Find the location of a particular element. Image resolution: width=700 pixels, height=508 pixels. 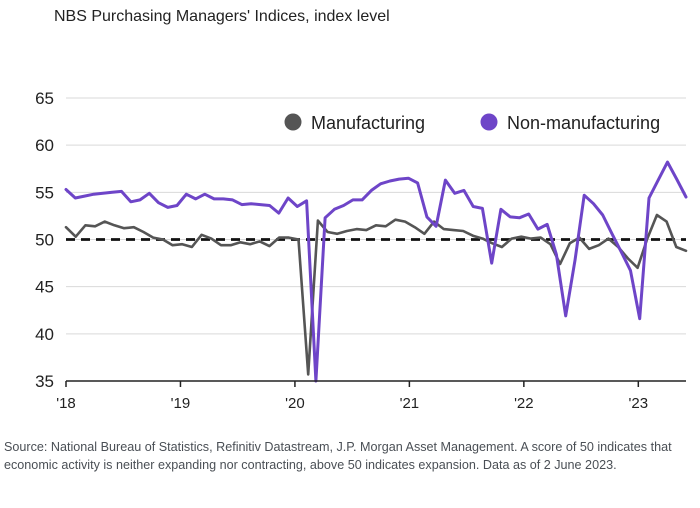

y-tick-label: 65 is located at coordinates (44, 98).